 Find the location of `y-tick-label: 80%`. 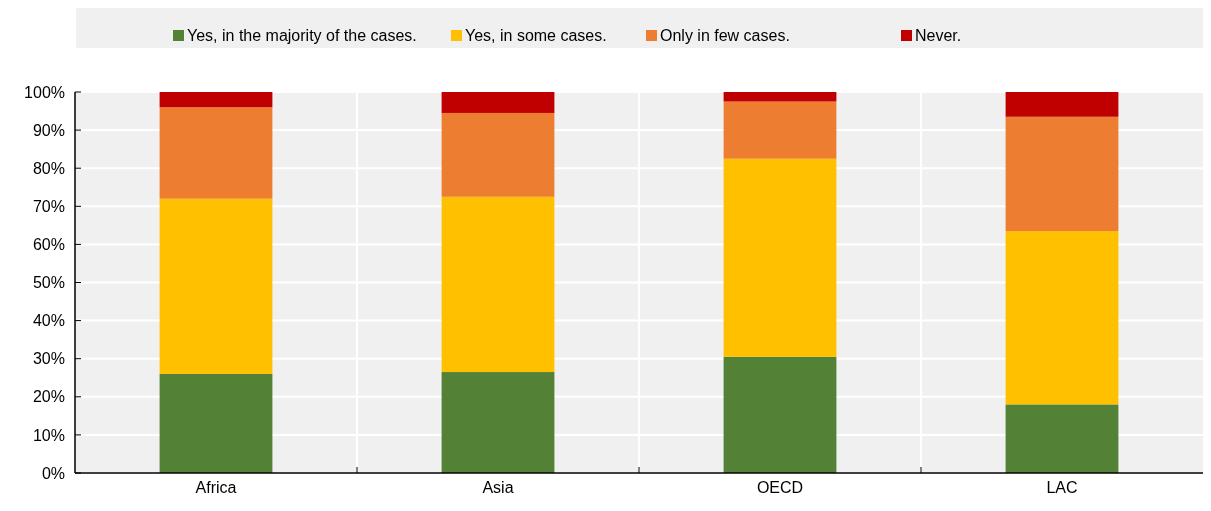

y-tick-label: 80% is located at coordinates (48, 168).